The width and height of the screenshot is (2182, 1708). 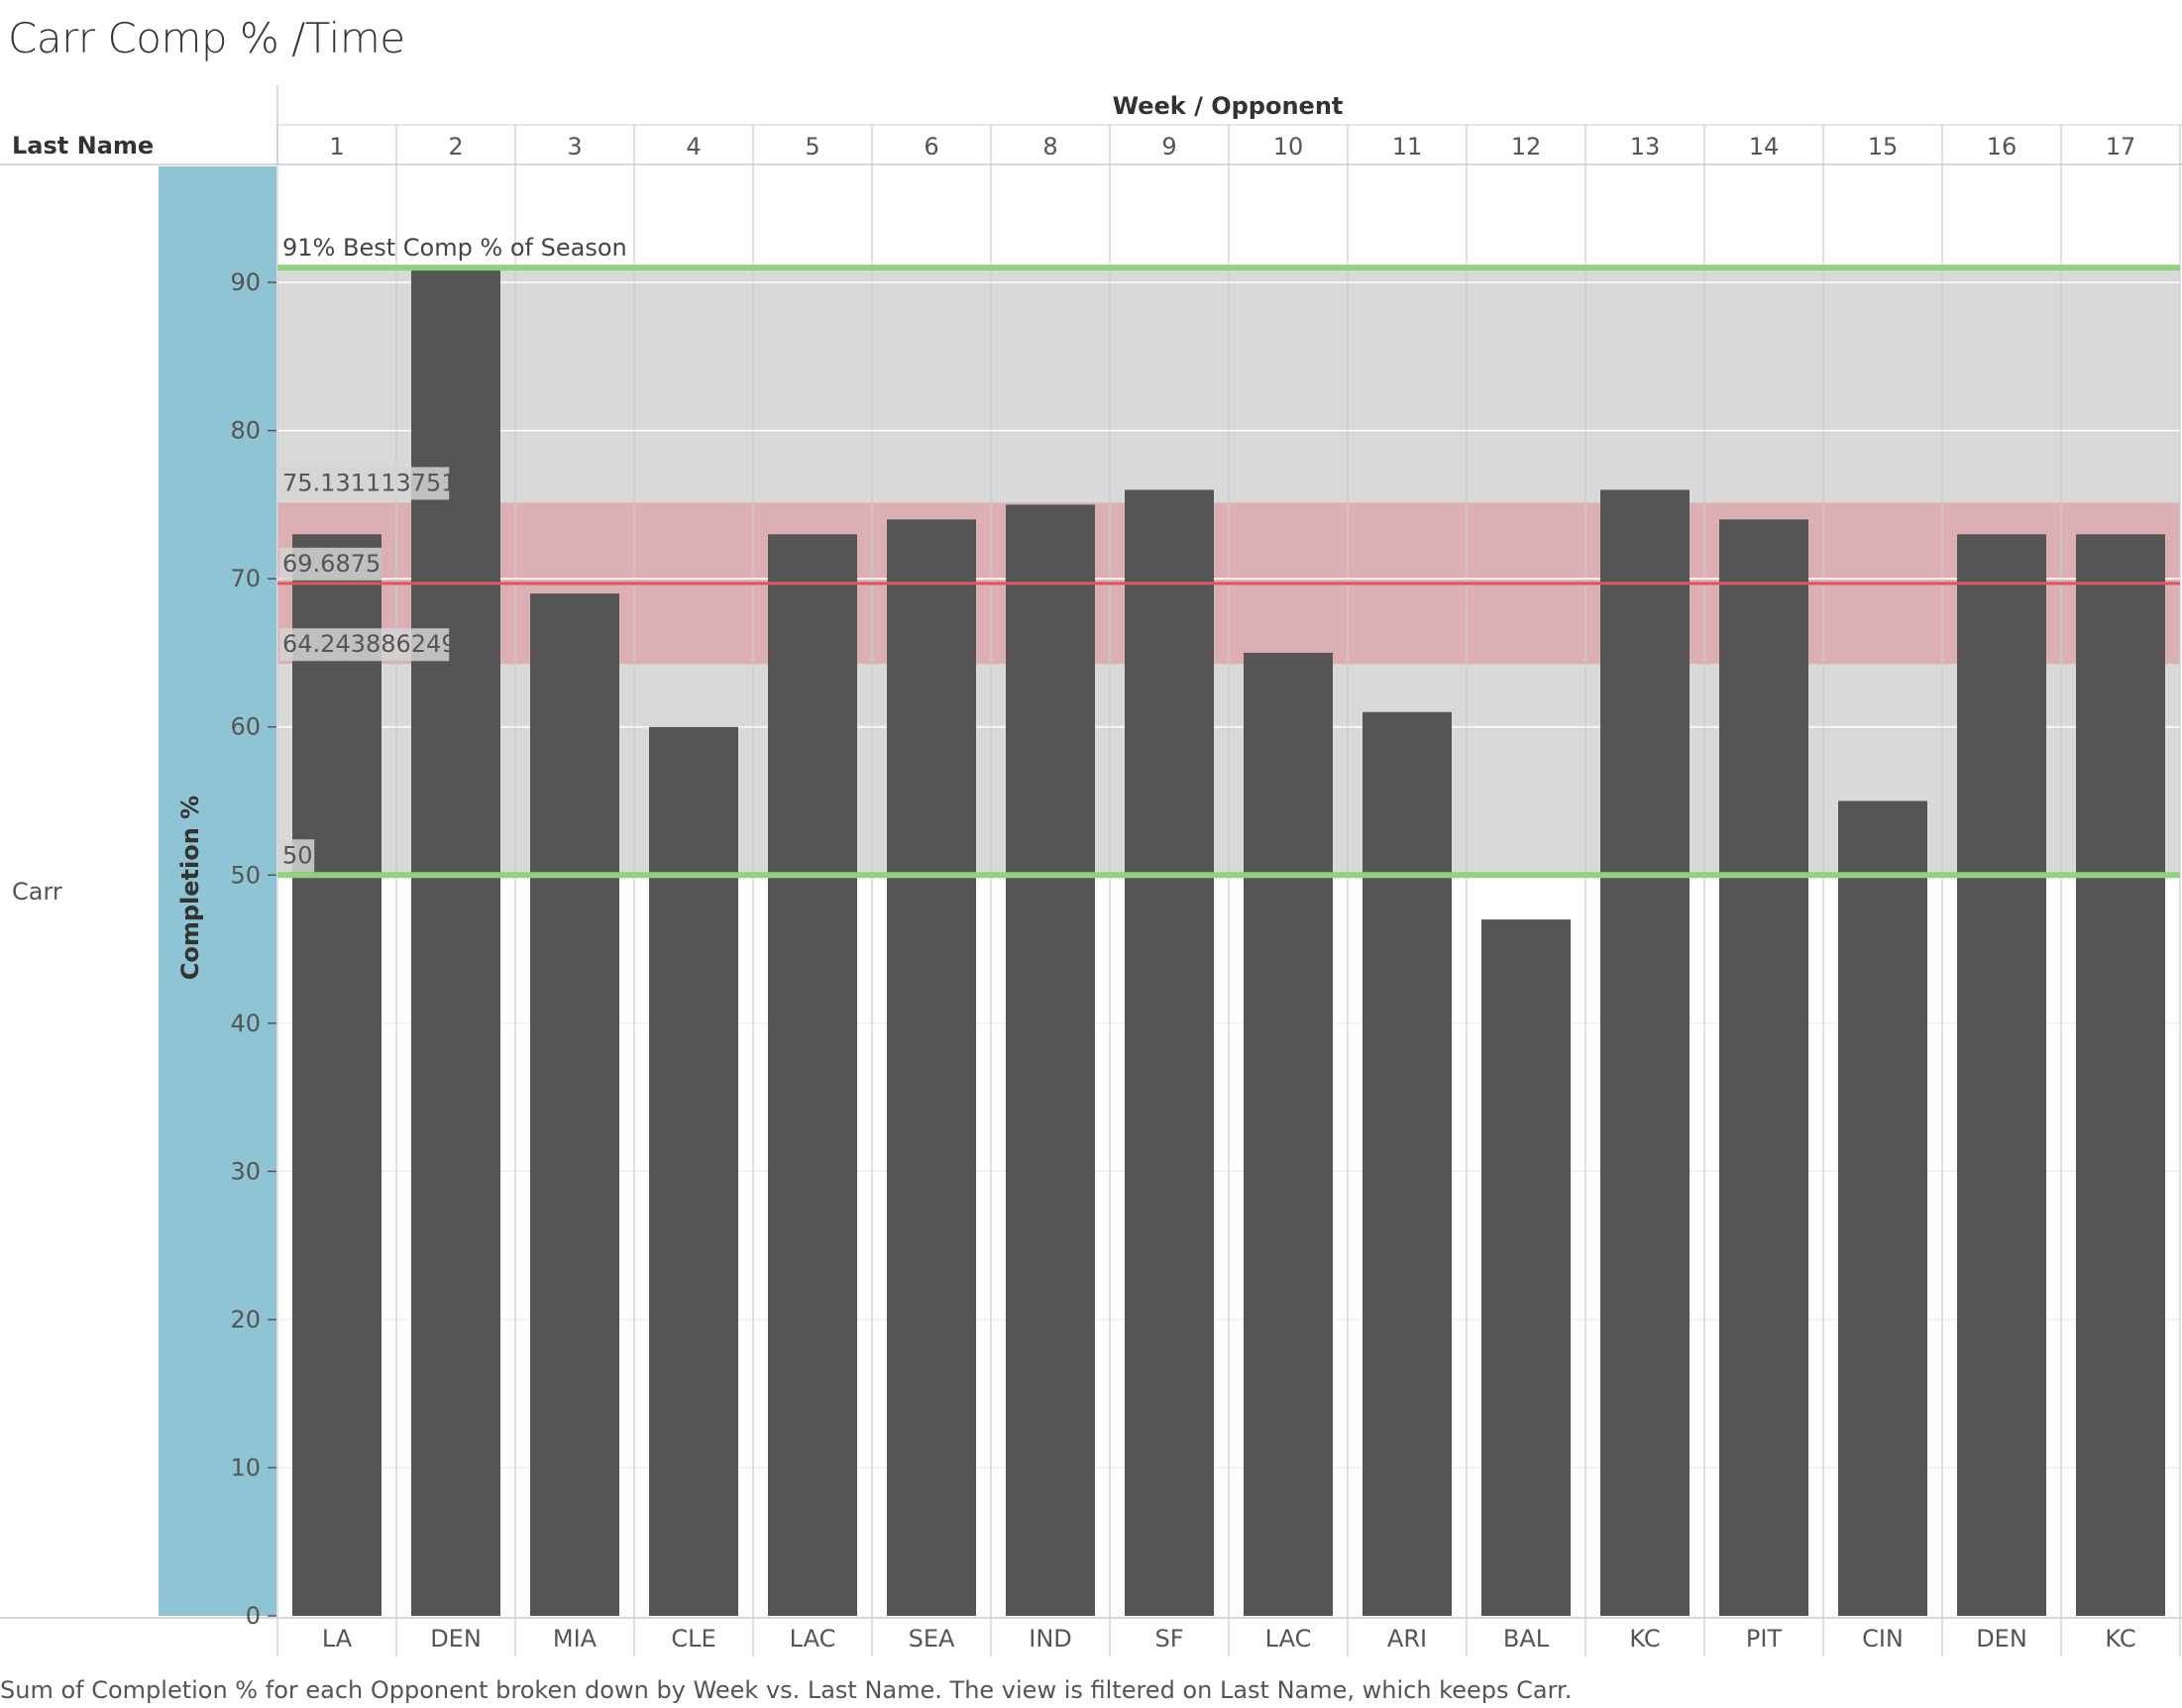 I want to click on x-axis-label: PIT, so click(x=1765, y=1639).